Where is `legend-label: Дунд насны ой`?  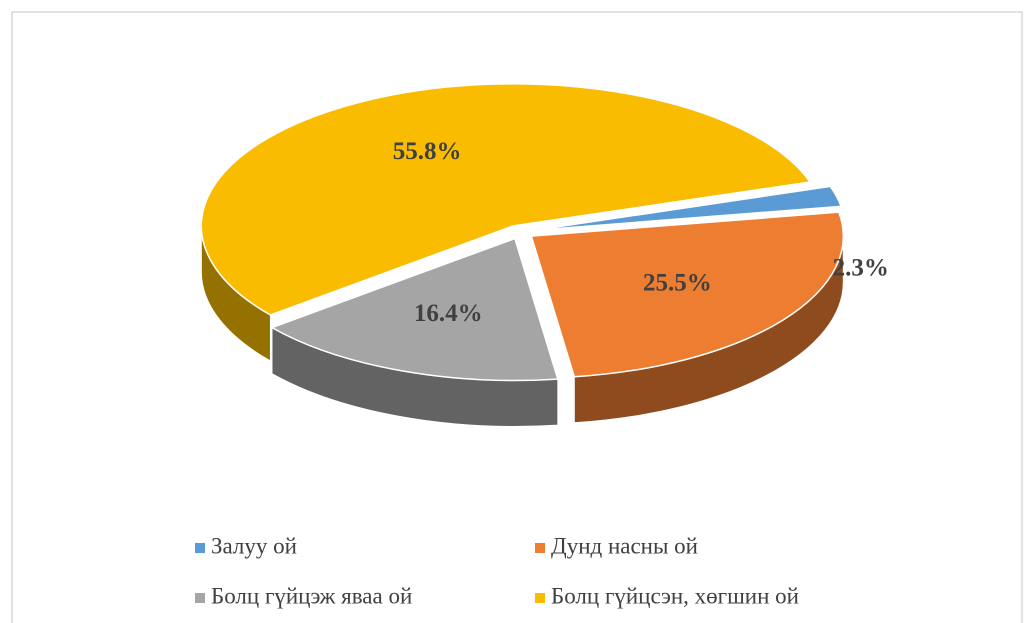 legend-label: Дунд насны ой is located at coordinates (624, 545).